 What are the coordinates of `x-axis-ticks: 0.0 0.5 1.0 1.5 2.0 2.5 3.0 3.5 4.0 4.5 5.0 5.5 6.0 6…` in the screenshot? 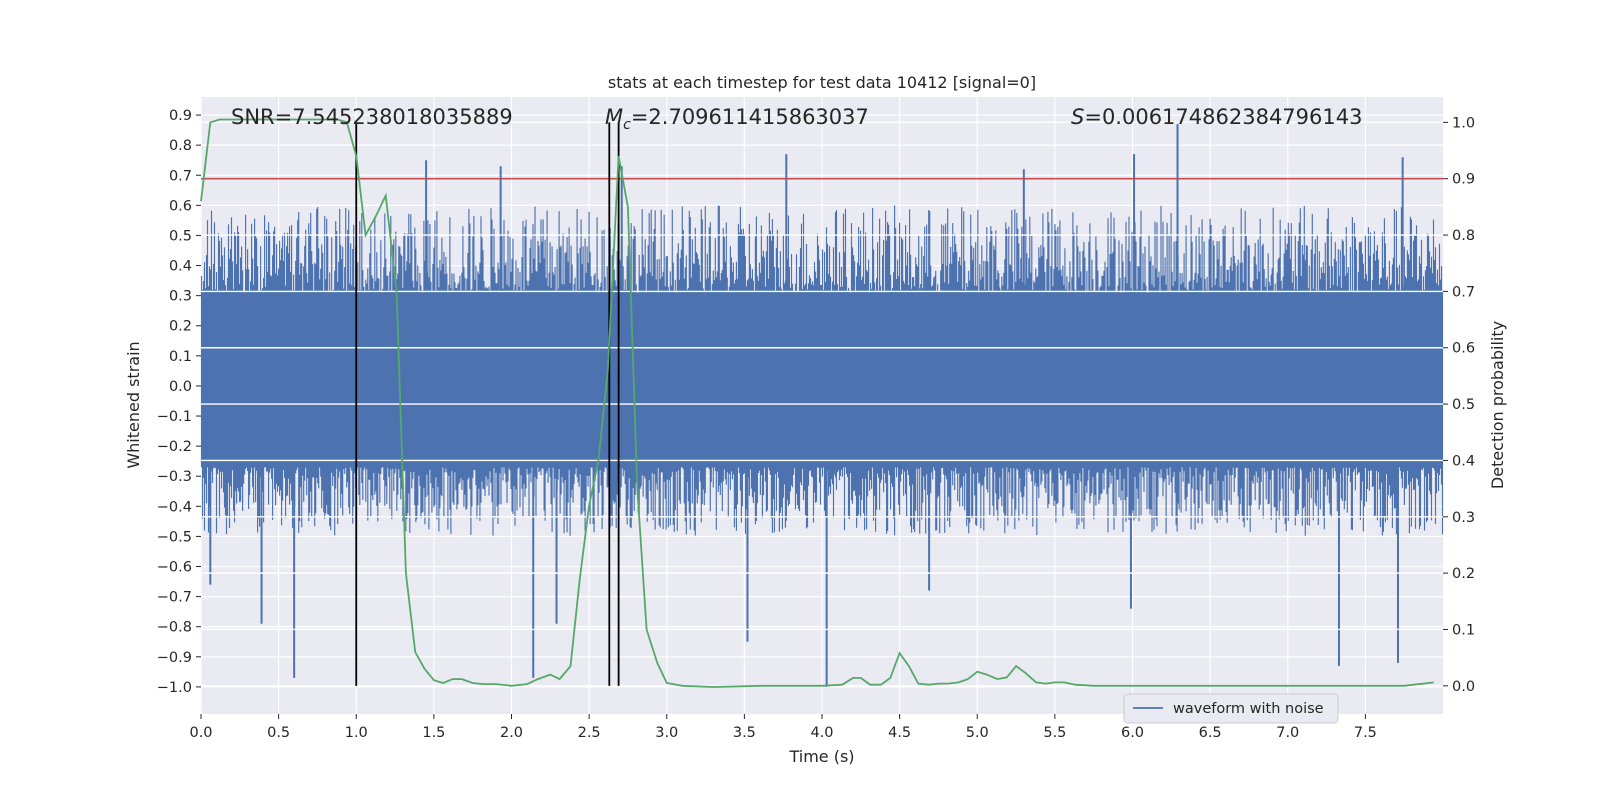 It's located at (783, 727).